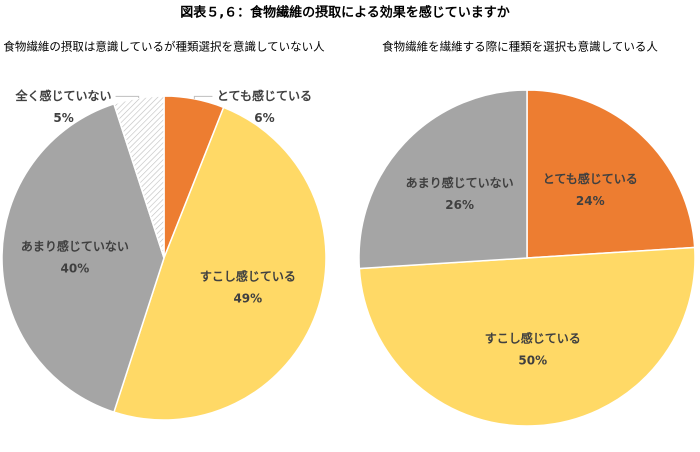 This screenshot has width=700, height=452. Describe the element at coordinates (590, 201) in the screenshot. I see `slice-value: 24%` at that location.